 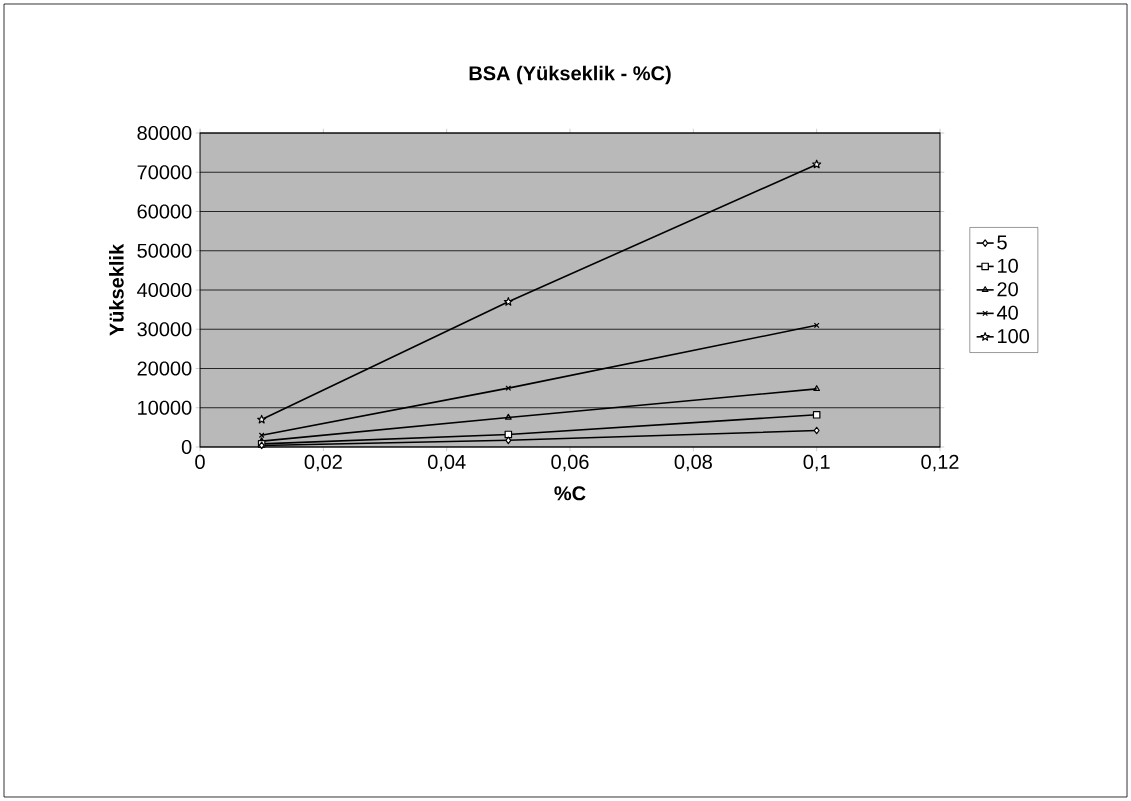 I want to click on x-tick-label: 0,04, so click(x=446, y=463).